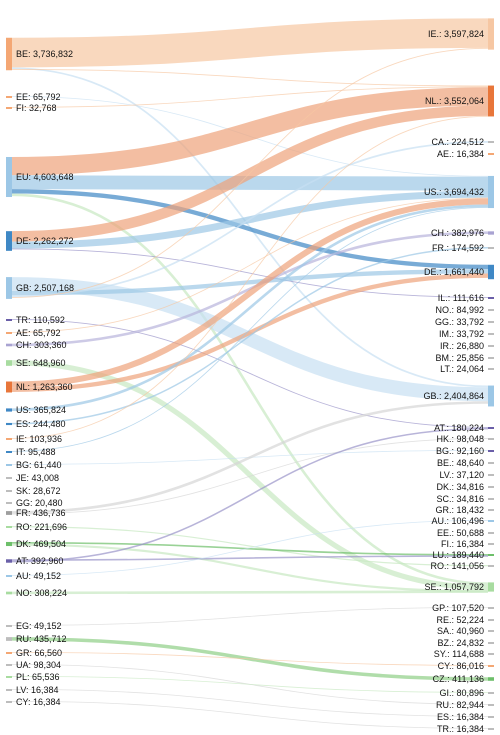  What do you see at coordinates (457, 521) in the screenshot?
I see `target-label-au: AU.: 106,496` at bounding box center [457, 521].